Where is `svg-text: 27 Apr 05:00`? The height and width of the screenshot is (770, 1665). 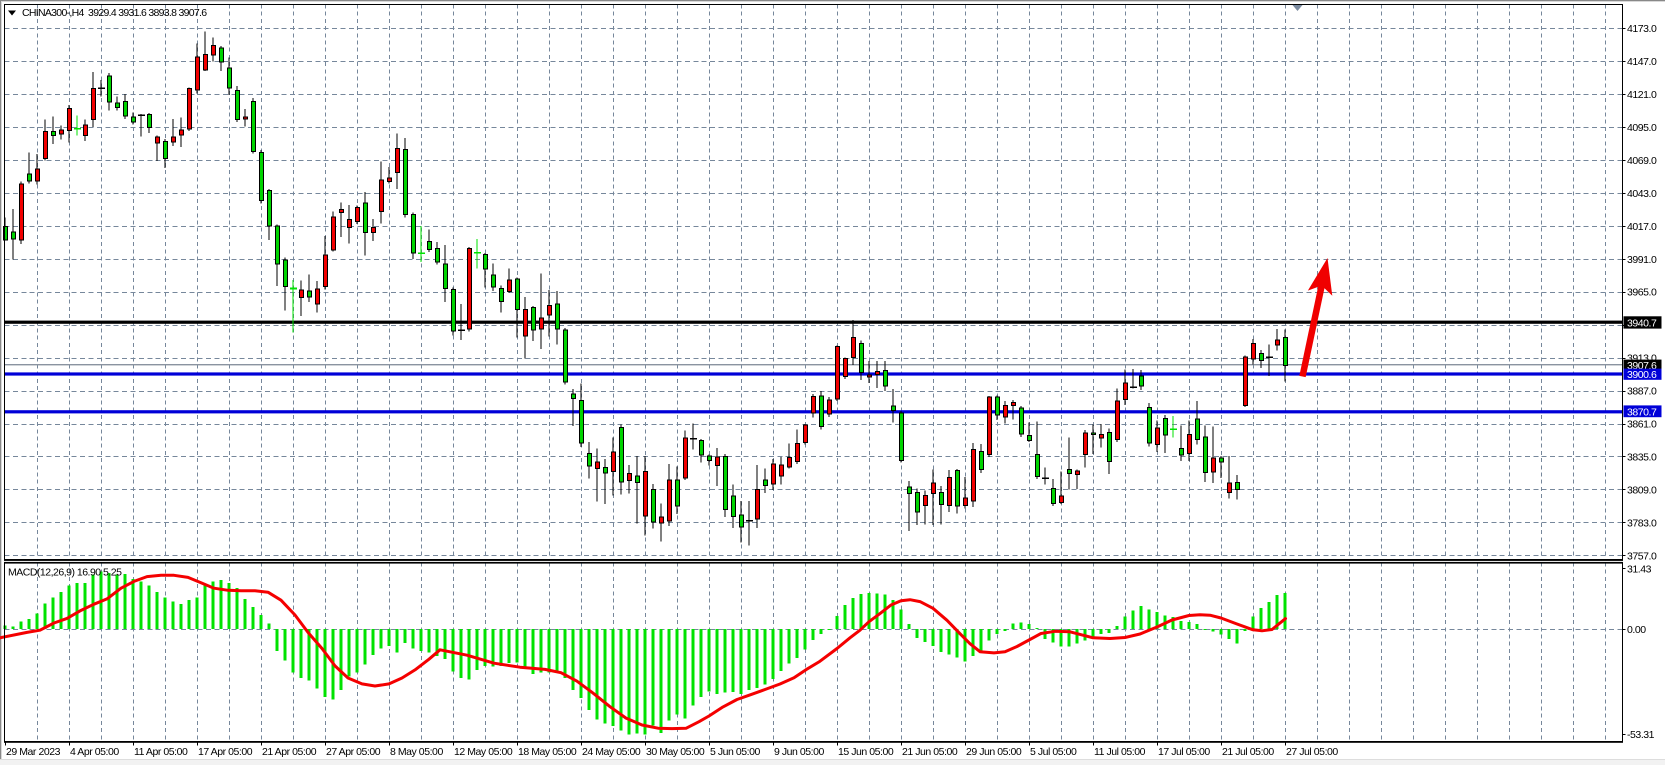
svg-text: 27 Apr 05:00 is located at coordinates (353, 752).